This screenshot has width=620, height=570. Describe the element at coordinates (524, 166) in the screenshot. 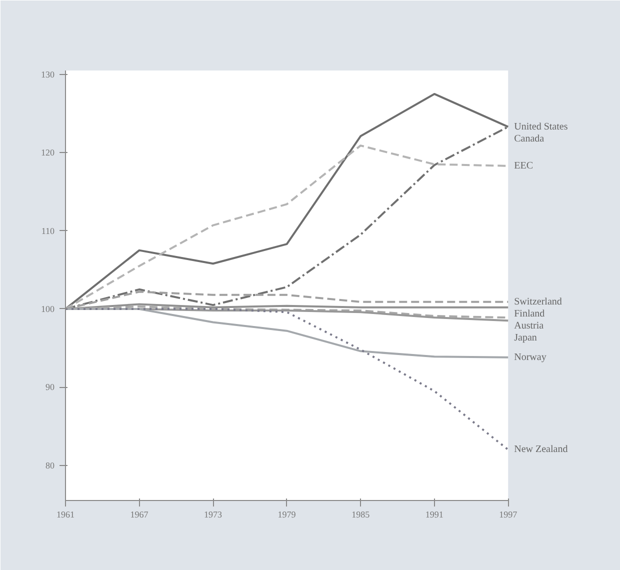

I see `series-label: EEC` at that location.